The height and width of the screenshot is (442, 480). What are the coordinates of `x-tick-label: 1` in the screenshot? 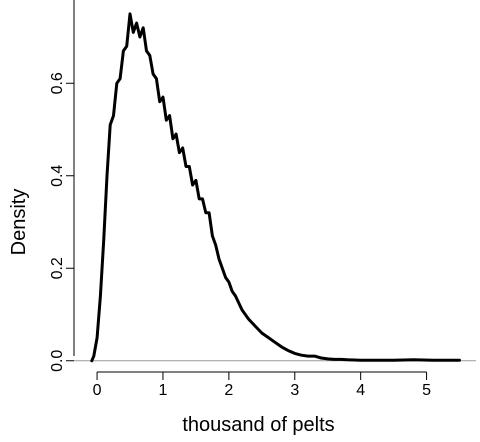 It's located at (163, 390).